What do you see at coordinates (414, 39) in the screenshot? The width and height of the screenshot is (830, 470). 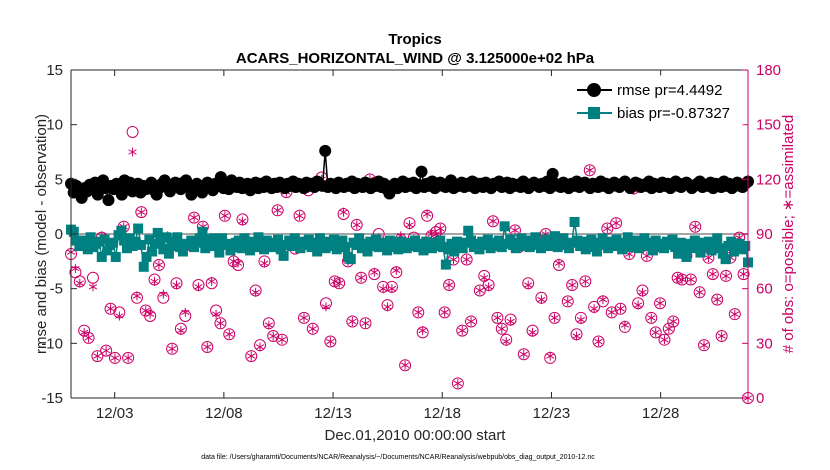 I see `chart-title: Tropics` at bounding box center [414, 39].